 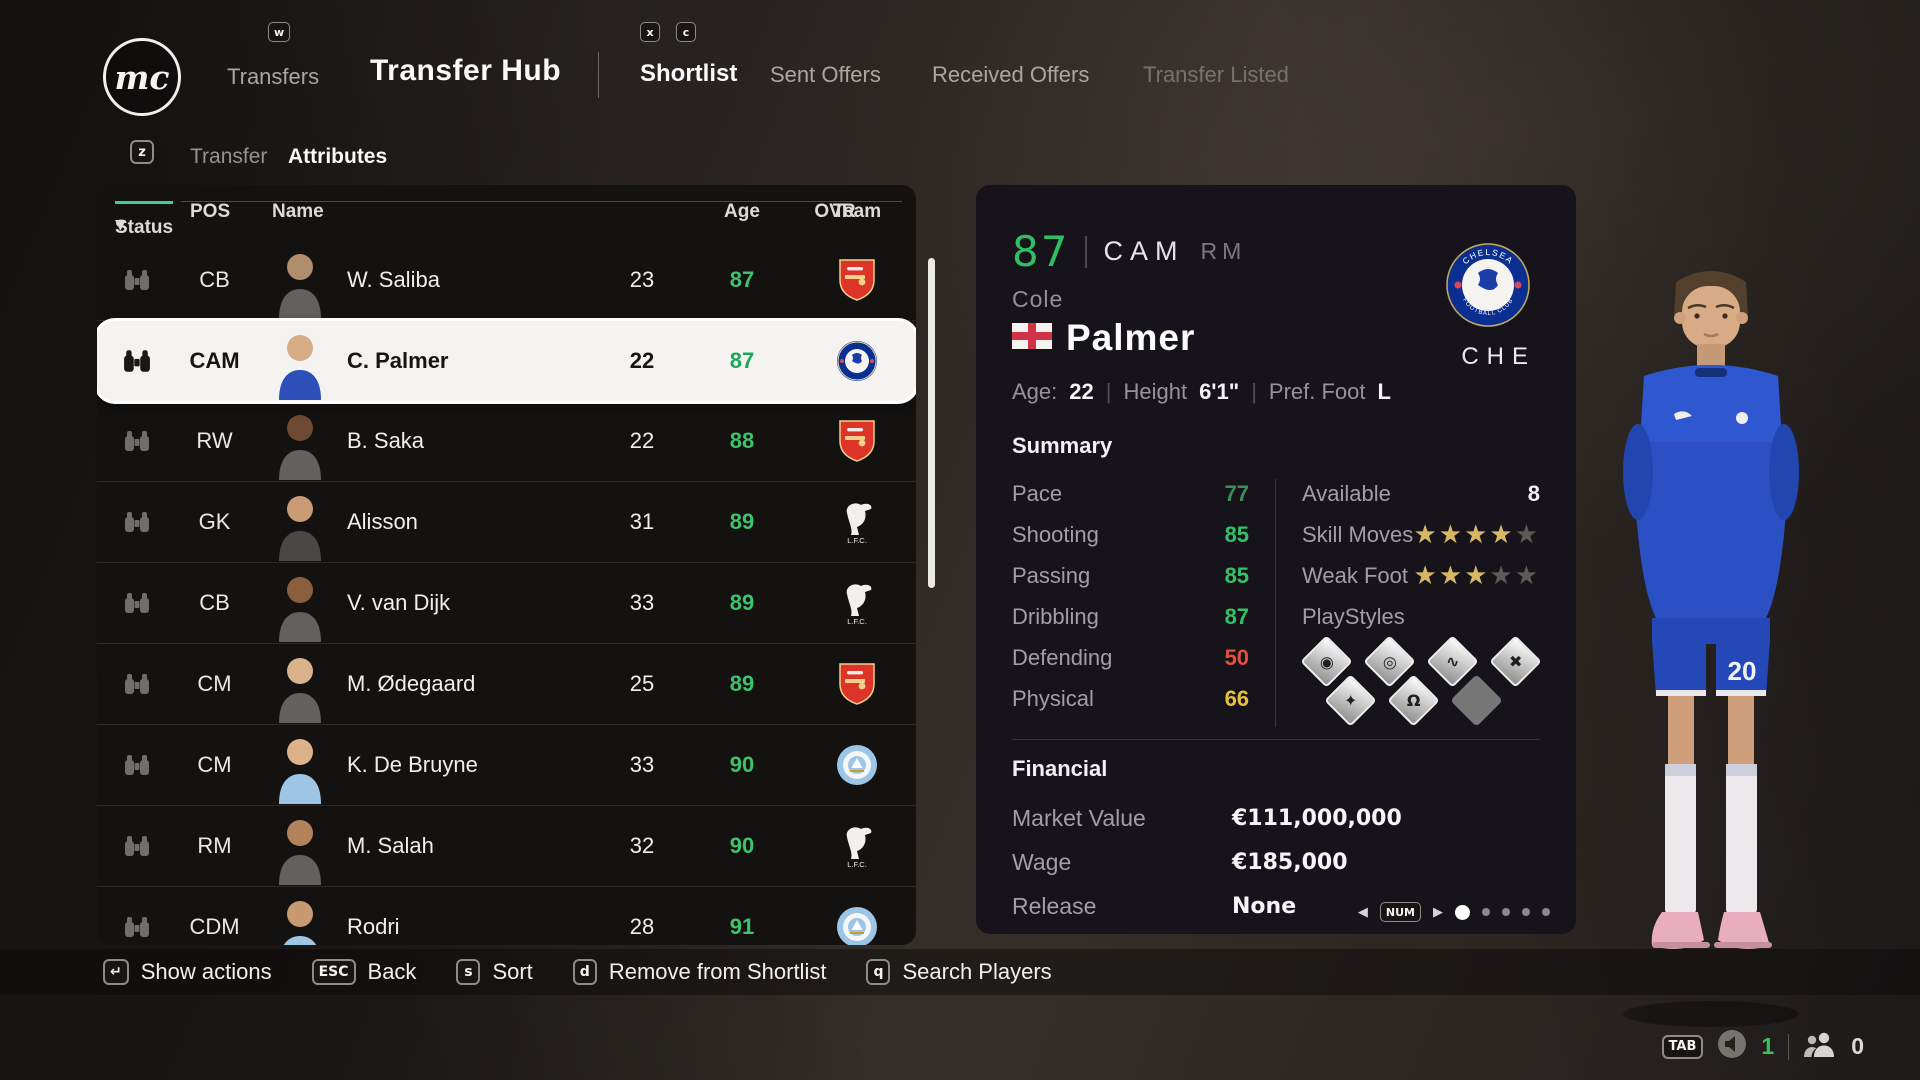 I want to click on player-row: GK Alisson 31 89 L.F.C., so click(x=506, y=522).